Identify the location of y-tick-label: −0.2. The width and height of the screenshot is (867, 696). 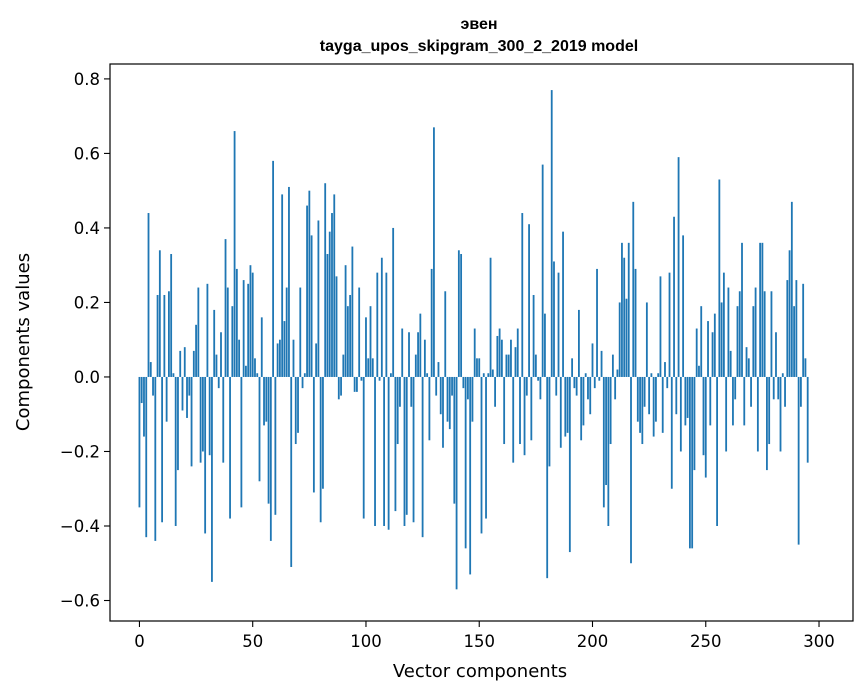
(80, 451).